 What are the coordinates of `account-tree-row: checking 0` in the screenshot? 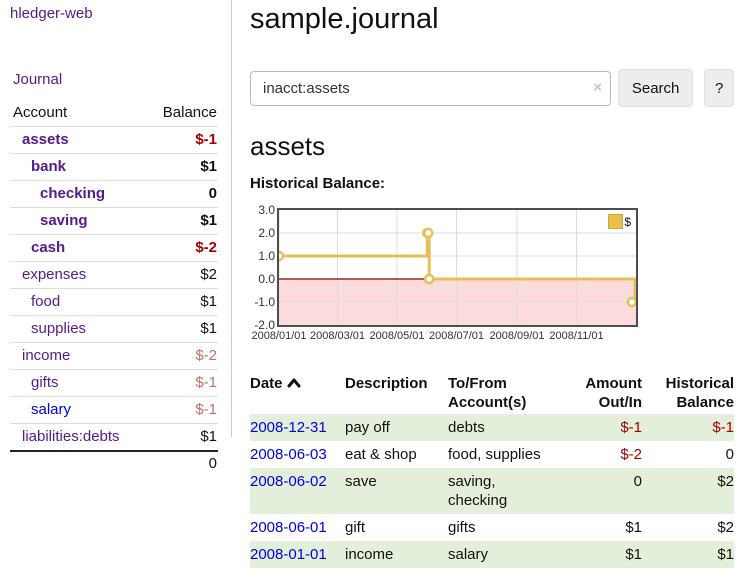 It's located at (114, 194).